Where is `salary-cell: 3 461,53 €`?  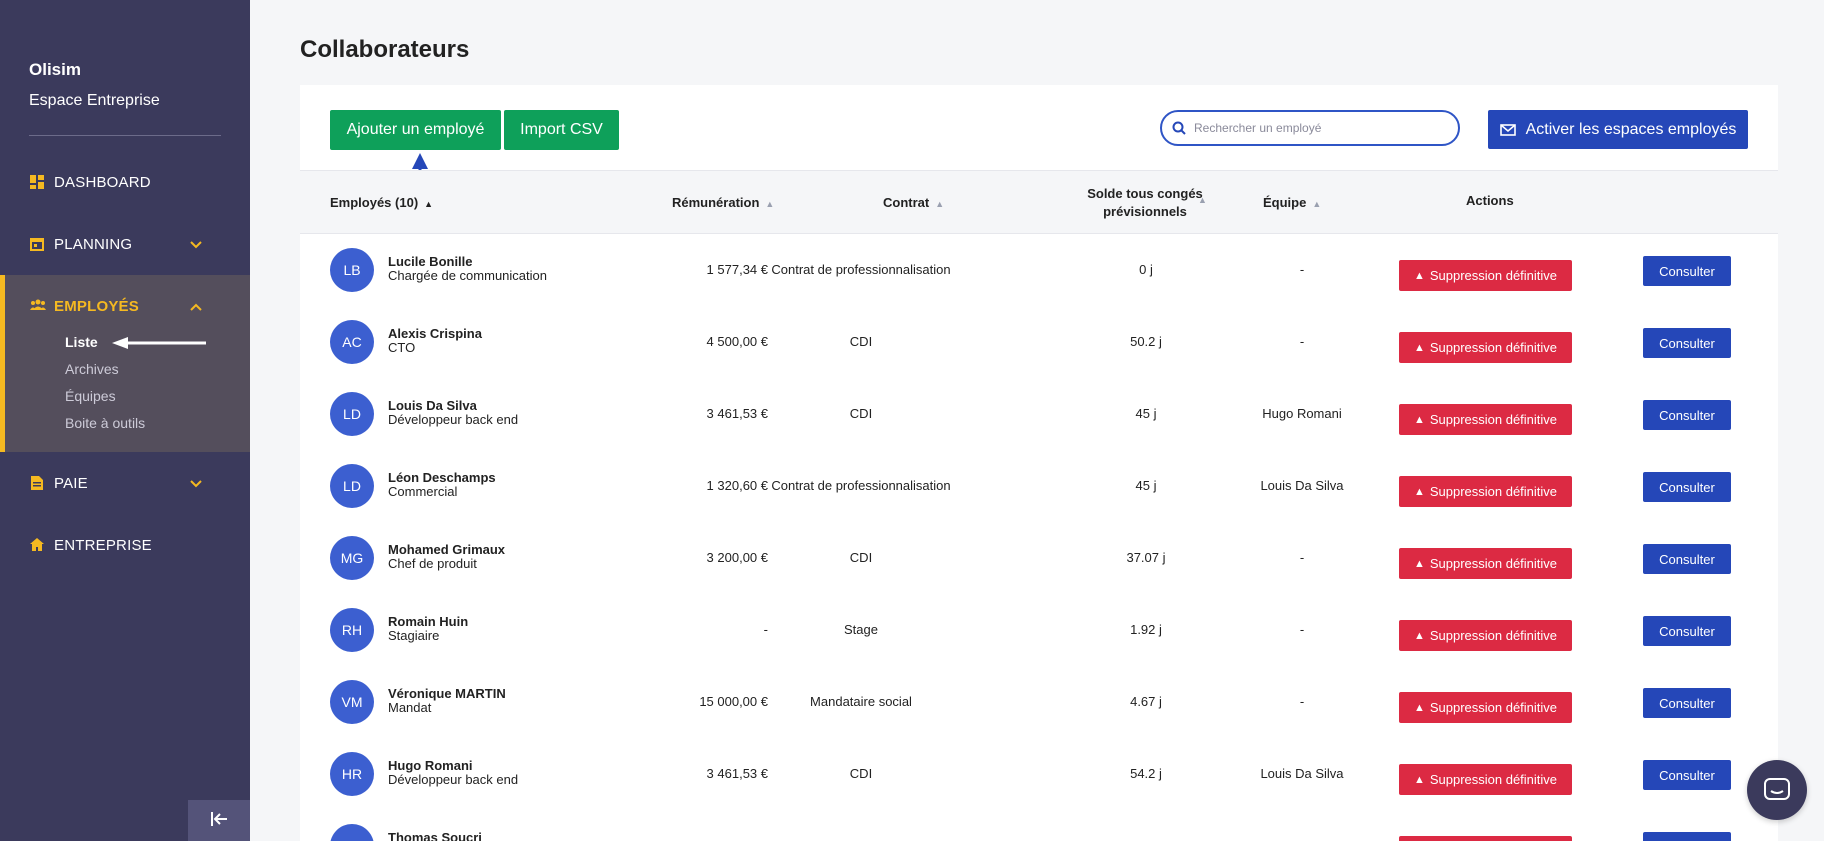 salary-cell: 3 461,53 € is located at coordinates (737, 773).